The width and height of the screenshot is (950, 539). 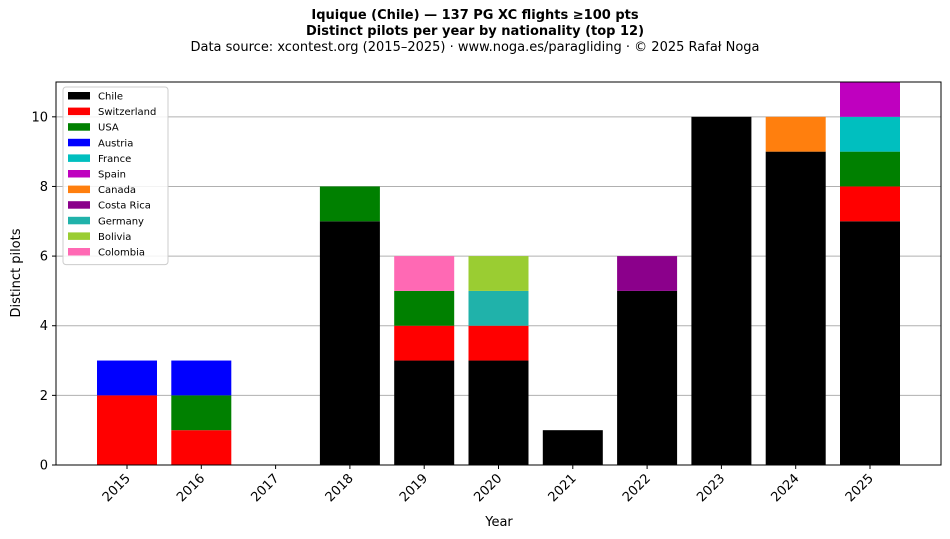 I want to click on legend-label: Germany, so click(x=121, y=221).